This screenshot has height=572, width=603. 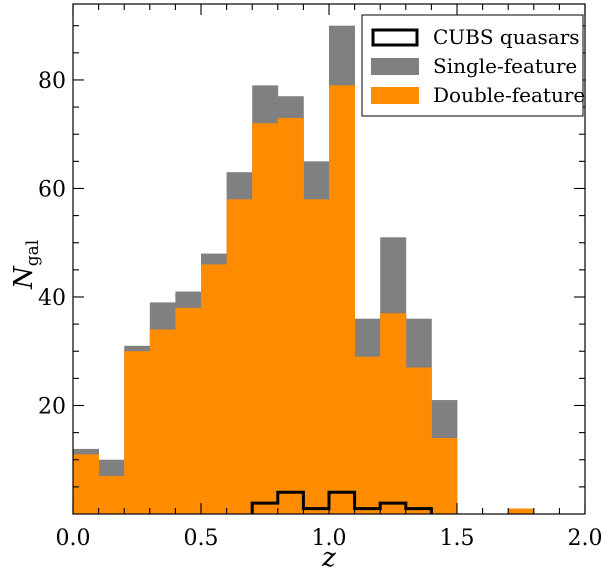 What do you see at coordinates (509, 95) in the screenshot?
I see `legend-label: Double-feature` at bounding box center [509, 95].